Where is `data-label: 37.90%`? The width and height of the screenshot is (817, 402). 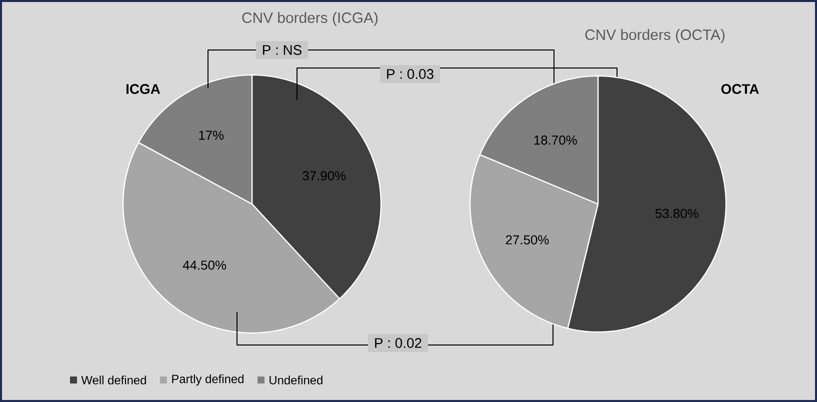
data-label: 37.90% is located at coordinates (324, 175).